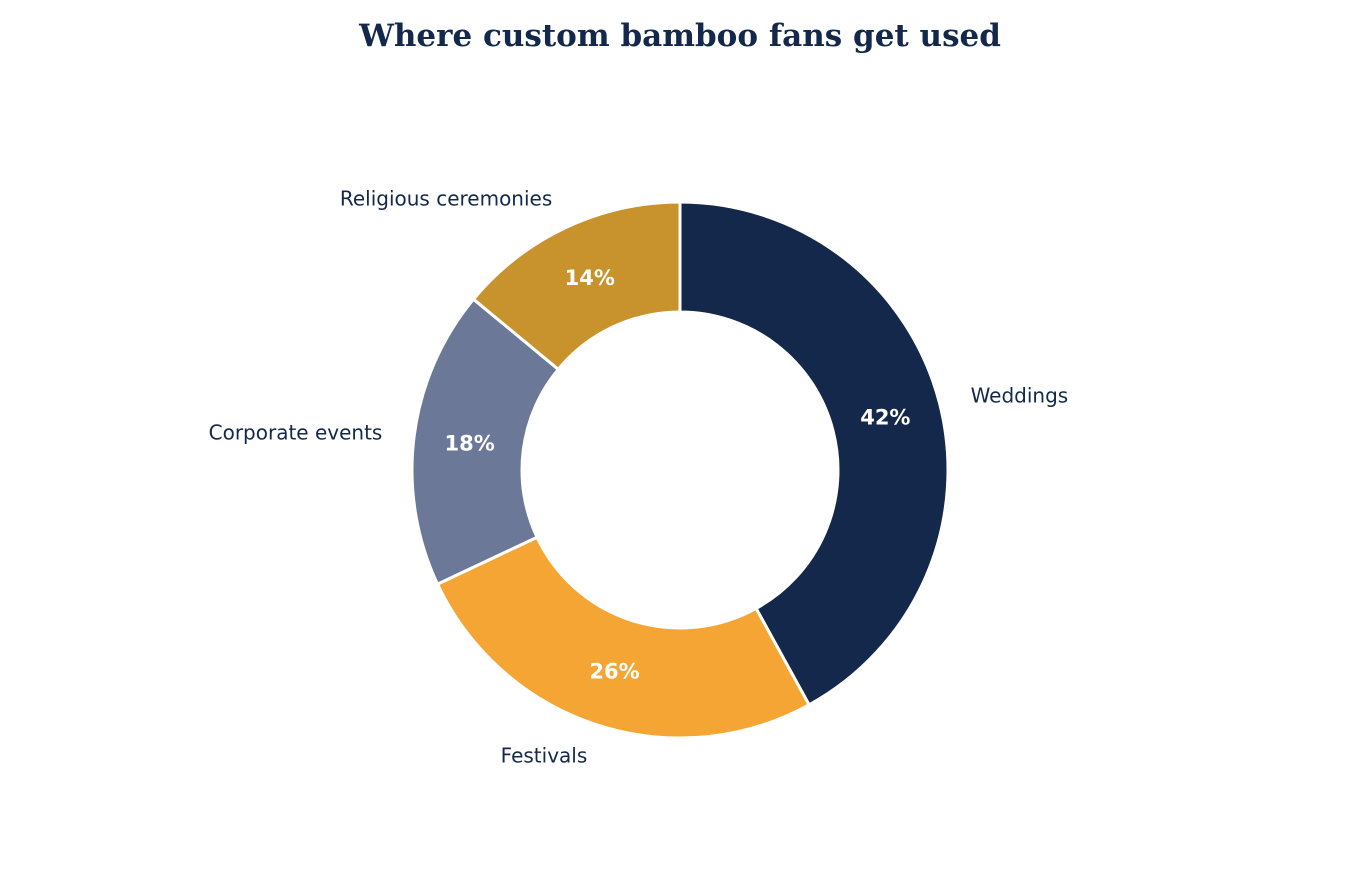 The image size is (1360, 880). What do you see at coordinates (544, 755) in the screenshot?
I see `category-label-festivals: Festivals` at bounding box center [544, 755].